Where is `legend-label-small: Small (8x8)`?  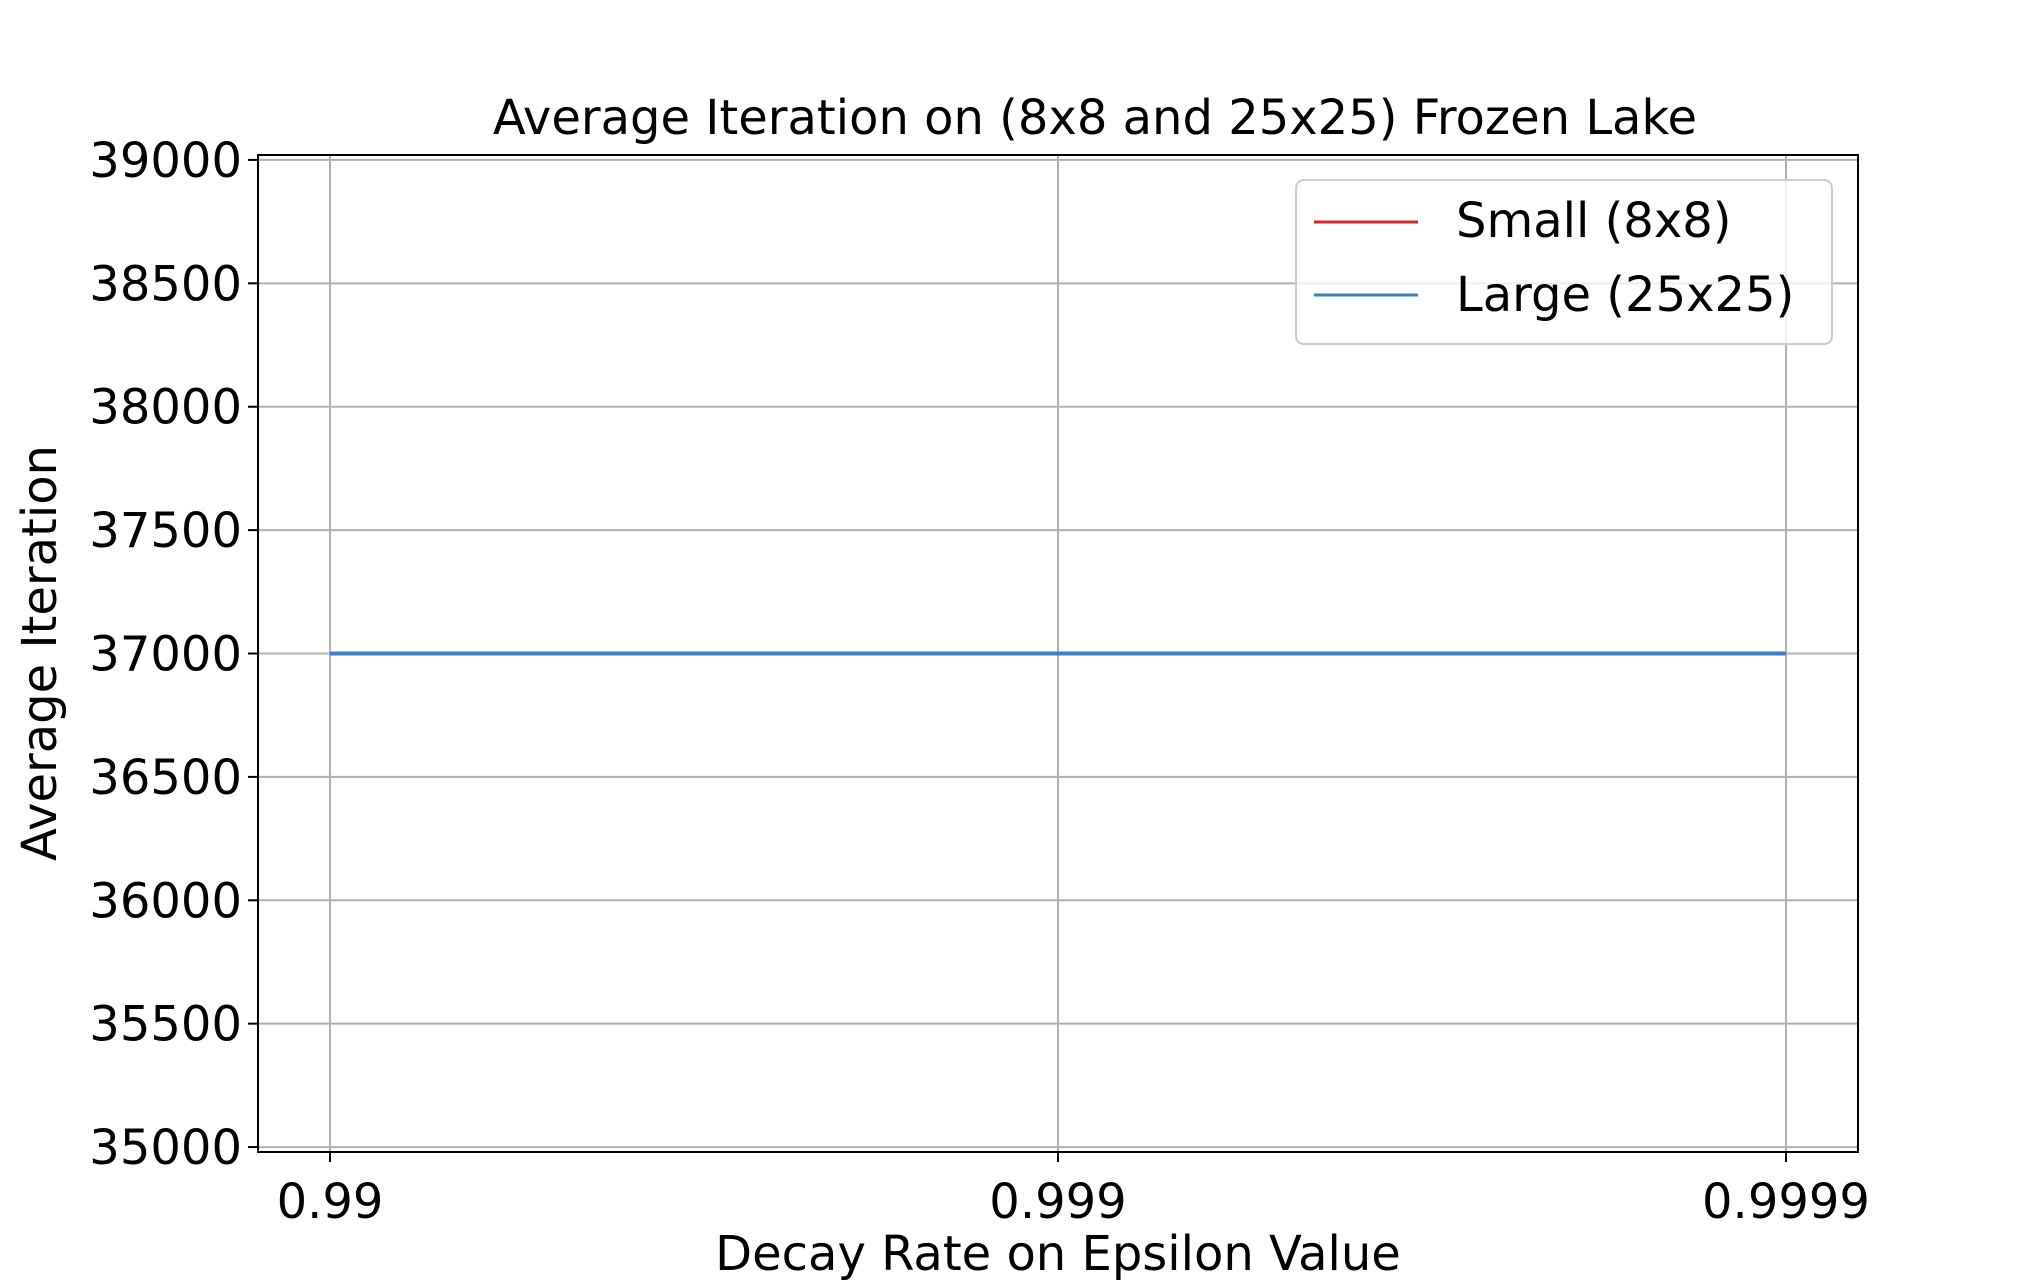
legend-label-small: Small (8x8) is located at coordinates (1594, 221).